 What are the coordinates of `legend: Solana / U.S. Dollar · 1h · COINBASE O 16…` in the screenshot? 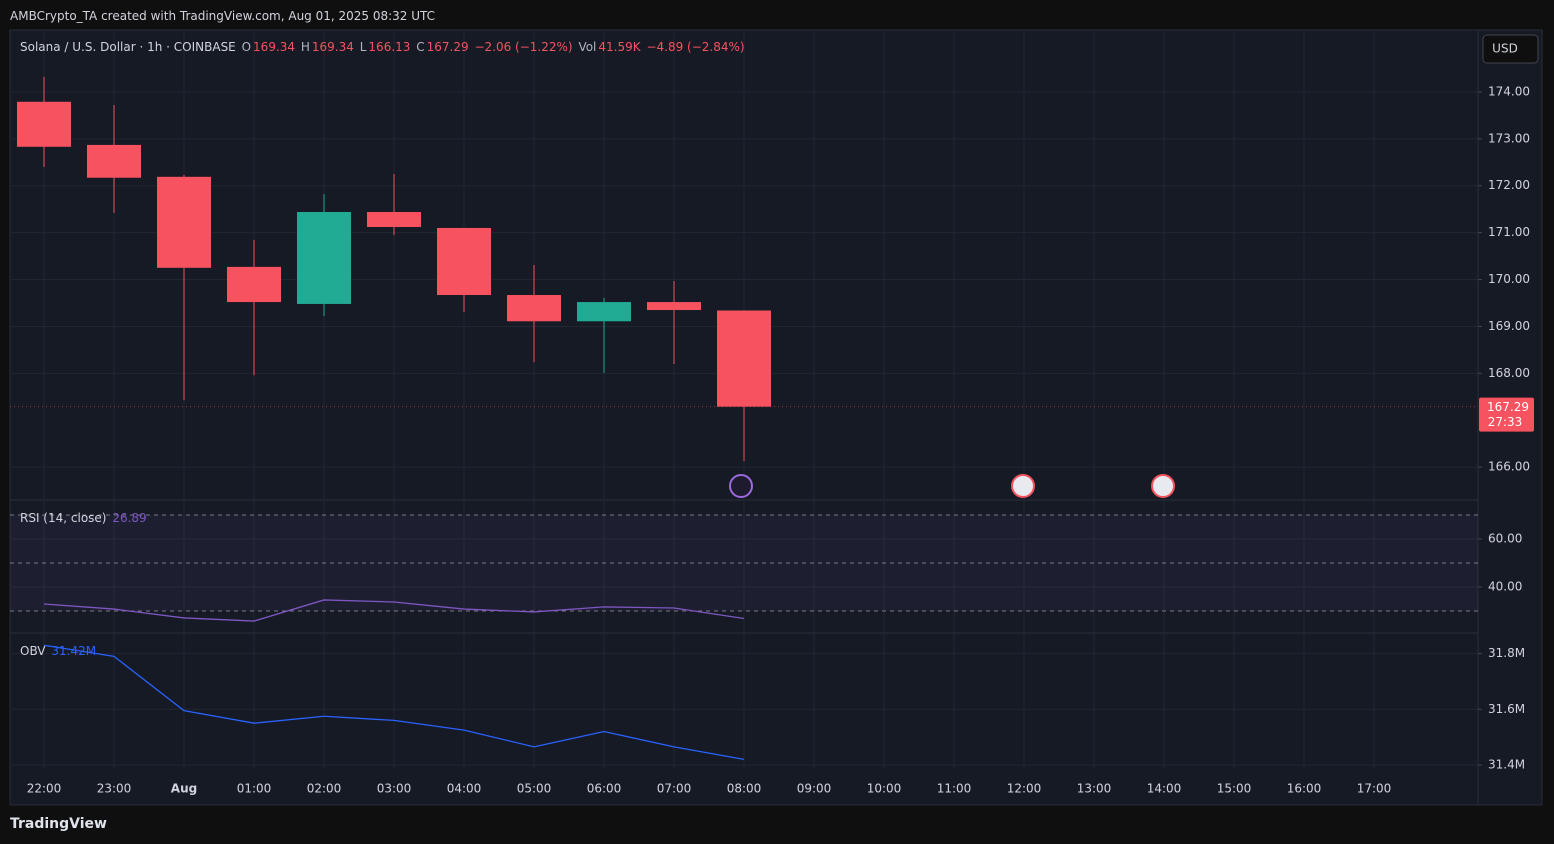 It's located at (383, 47).